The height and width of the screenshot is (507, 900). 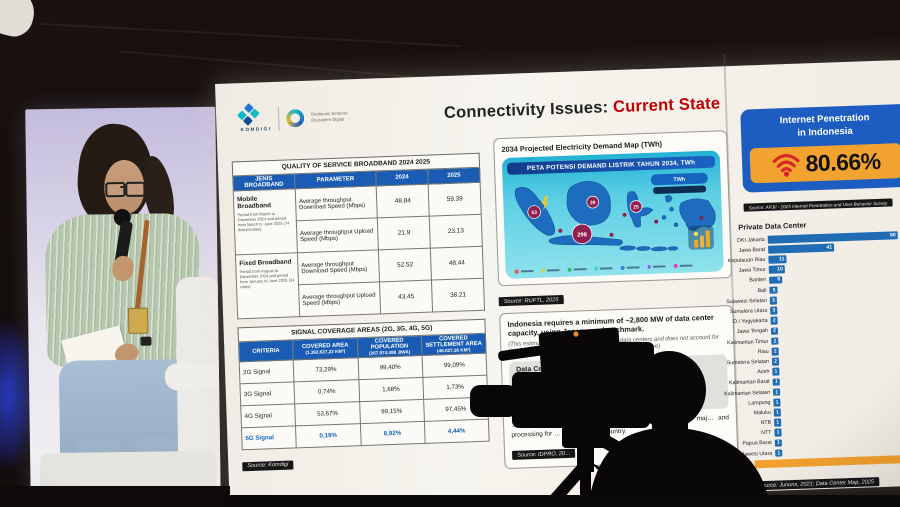 I want to click on bar-value: 10, so click(x=780, y=269).